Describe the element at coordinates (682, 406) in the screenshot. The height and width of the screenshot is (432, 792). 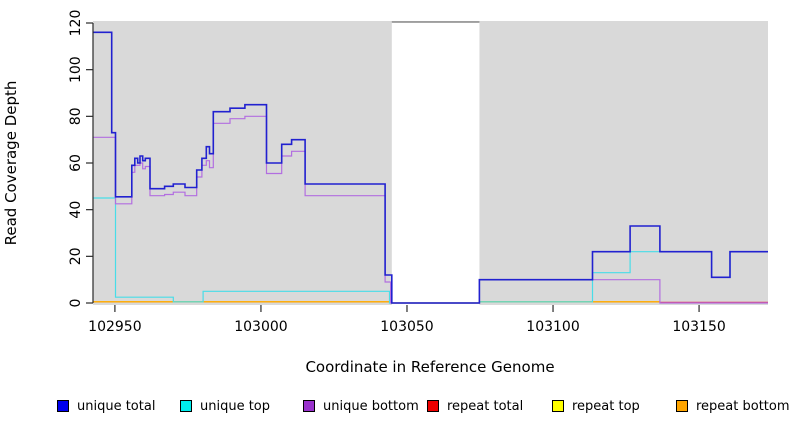
I see `repeat-bottom-swatch-icon` at that location.